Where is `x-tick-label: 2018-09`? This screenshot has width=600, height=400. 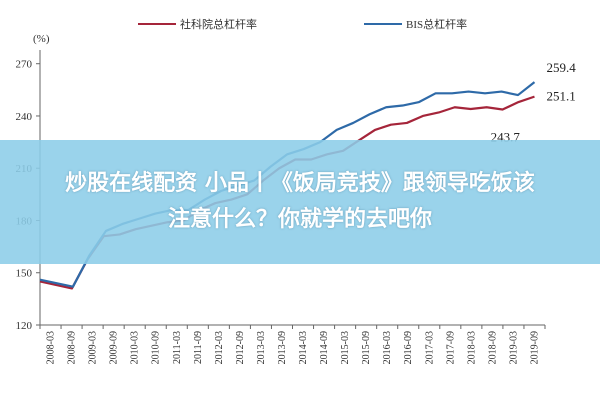 x-tick-label: 2018-09 is located at coordinates (492, 347).